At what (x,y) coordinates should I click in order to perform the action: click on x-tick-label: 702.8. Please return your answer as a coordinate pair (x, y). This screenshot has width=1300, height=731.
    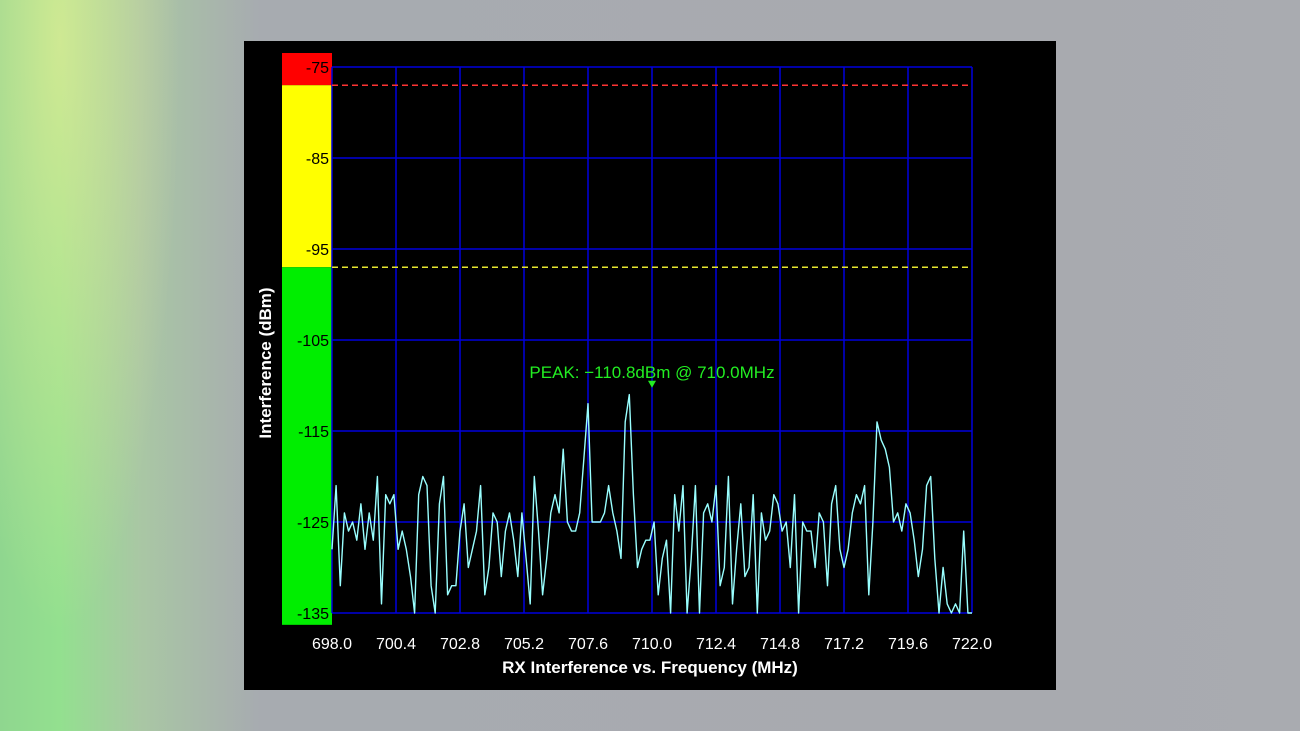
    Looking at the image, I should click on (460, 644).